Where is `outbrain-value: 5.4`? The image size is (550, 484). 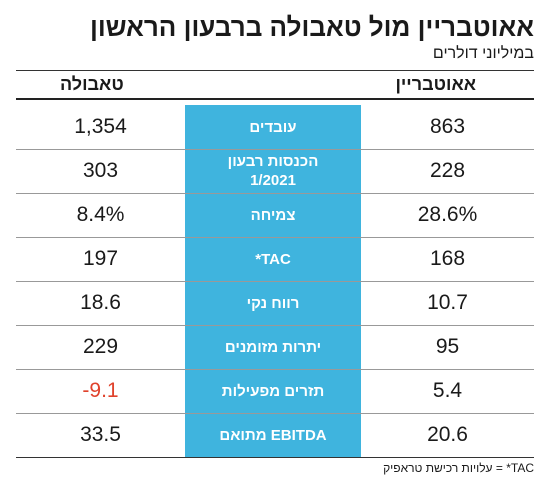 outbrain-value: 5.4 is located at coordinates (447, 390).